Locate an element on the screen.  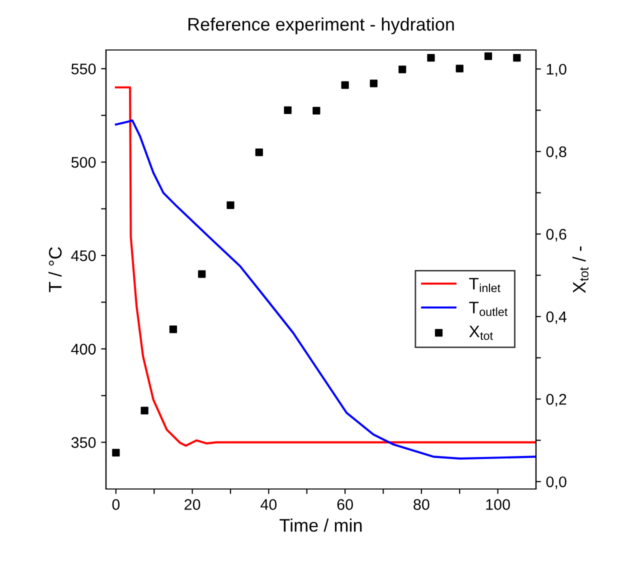
x-tick-label: 100 is located at coordinates (498, 504).